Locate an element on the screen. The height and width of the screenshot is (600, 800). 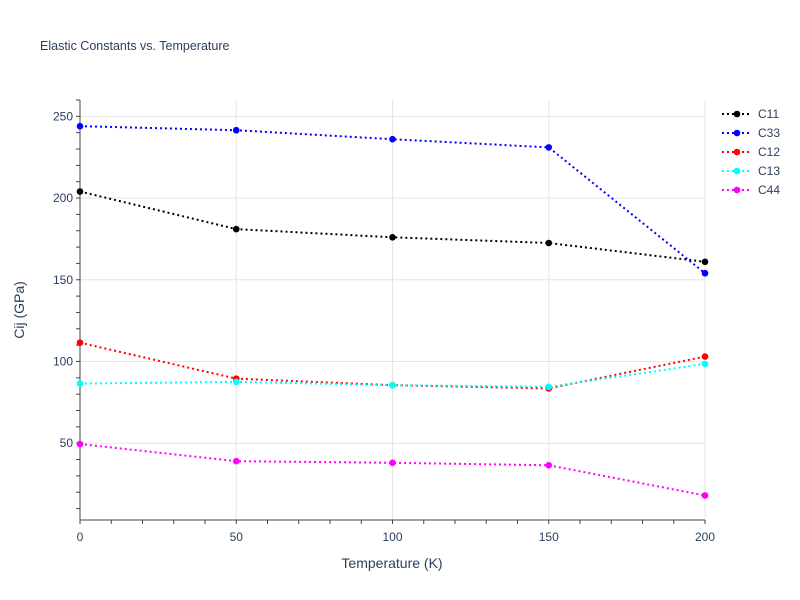
y-tick-label: 50 is located at coordinates (67, 443).